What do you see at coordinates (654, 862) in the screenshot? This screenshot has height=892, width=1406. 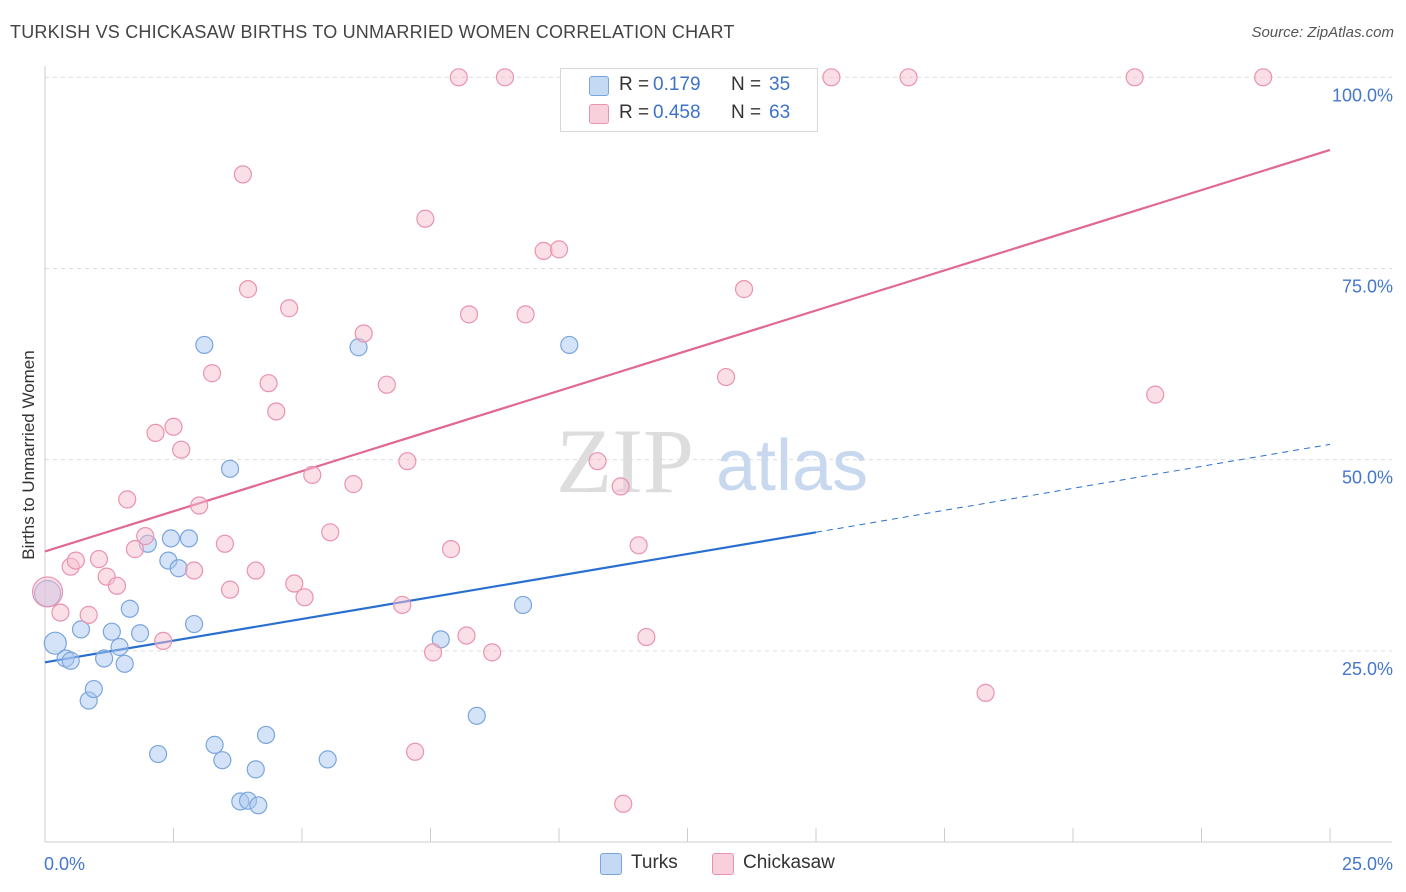 I see `turks-legend-label: Turks` at bounding box center [654, 862].